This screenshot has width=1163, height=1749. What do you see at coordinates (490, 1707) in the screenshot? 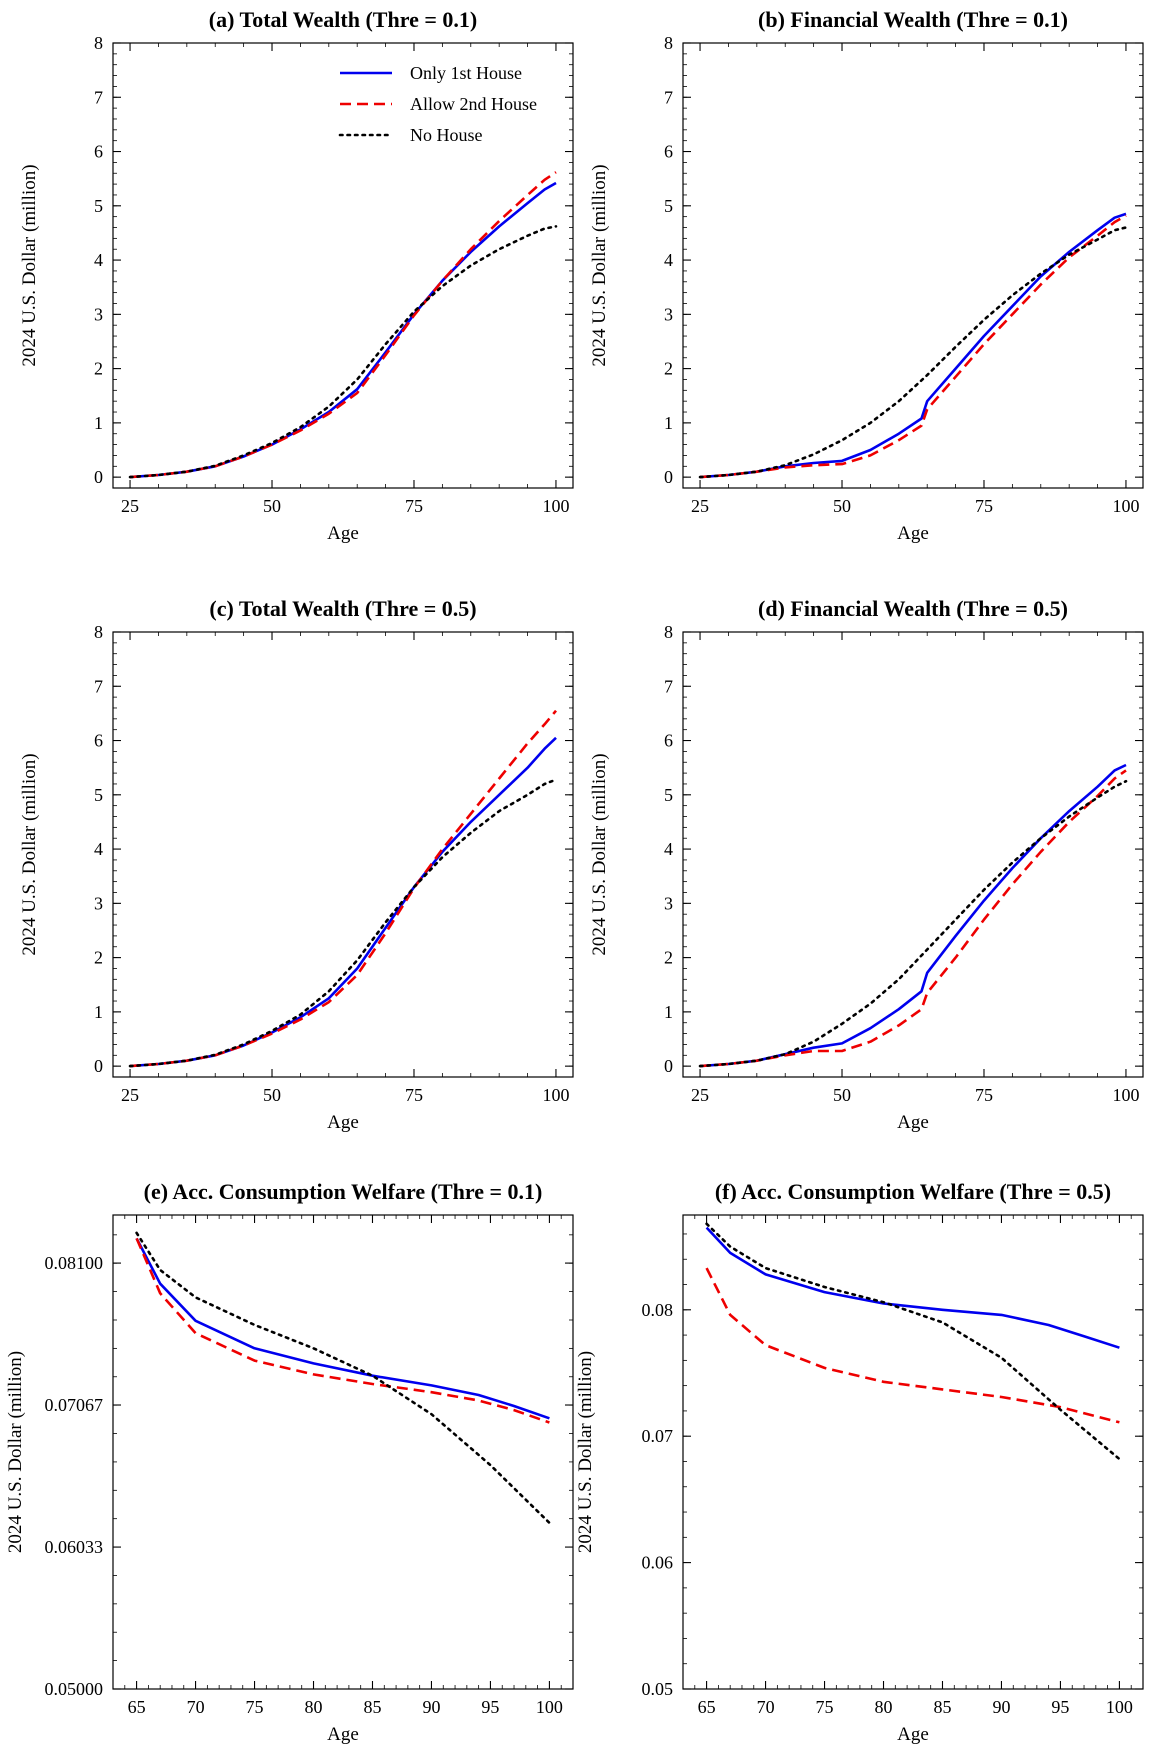
I see `x-tick-label: 95` at bounding box center [490, 1707].